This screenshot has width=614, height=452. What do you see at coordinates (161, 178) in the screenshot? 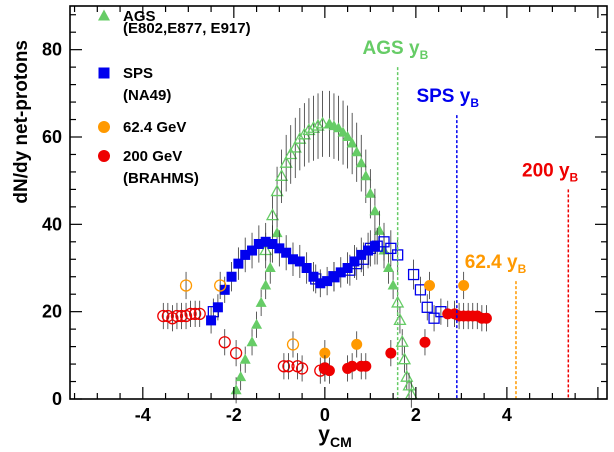
I see `legend-sublabel: (BRAHMS)` at bounding box center [161, 178].